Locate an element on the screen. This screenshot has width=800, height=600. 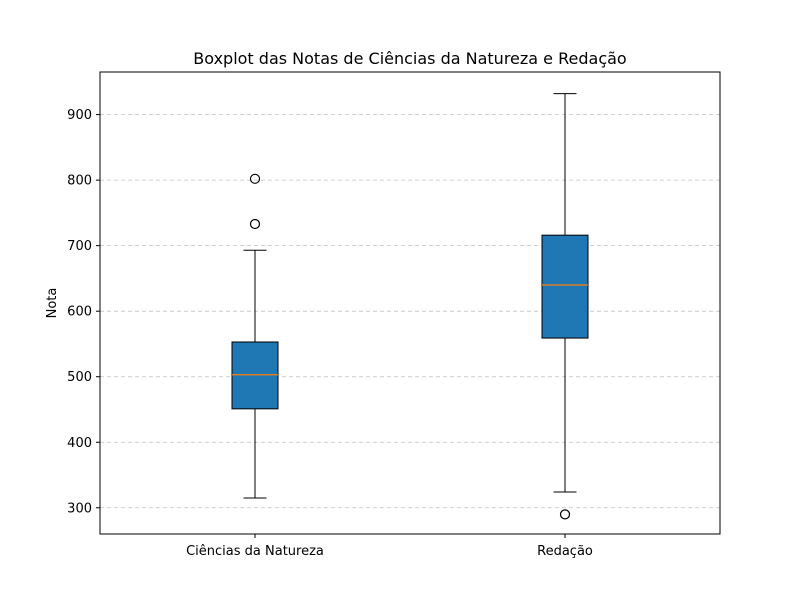
y-tick-label: 600 is located at coordinates (79, 312).